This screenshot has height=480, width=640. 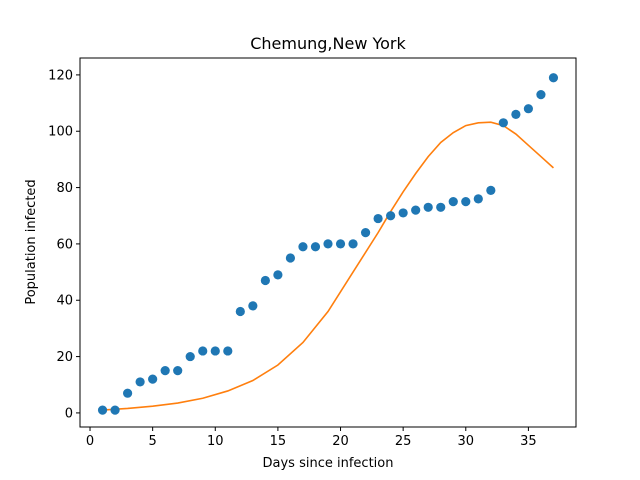 I want to click on y-tick-label: 0, so click(x=69, y=413).